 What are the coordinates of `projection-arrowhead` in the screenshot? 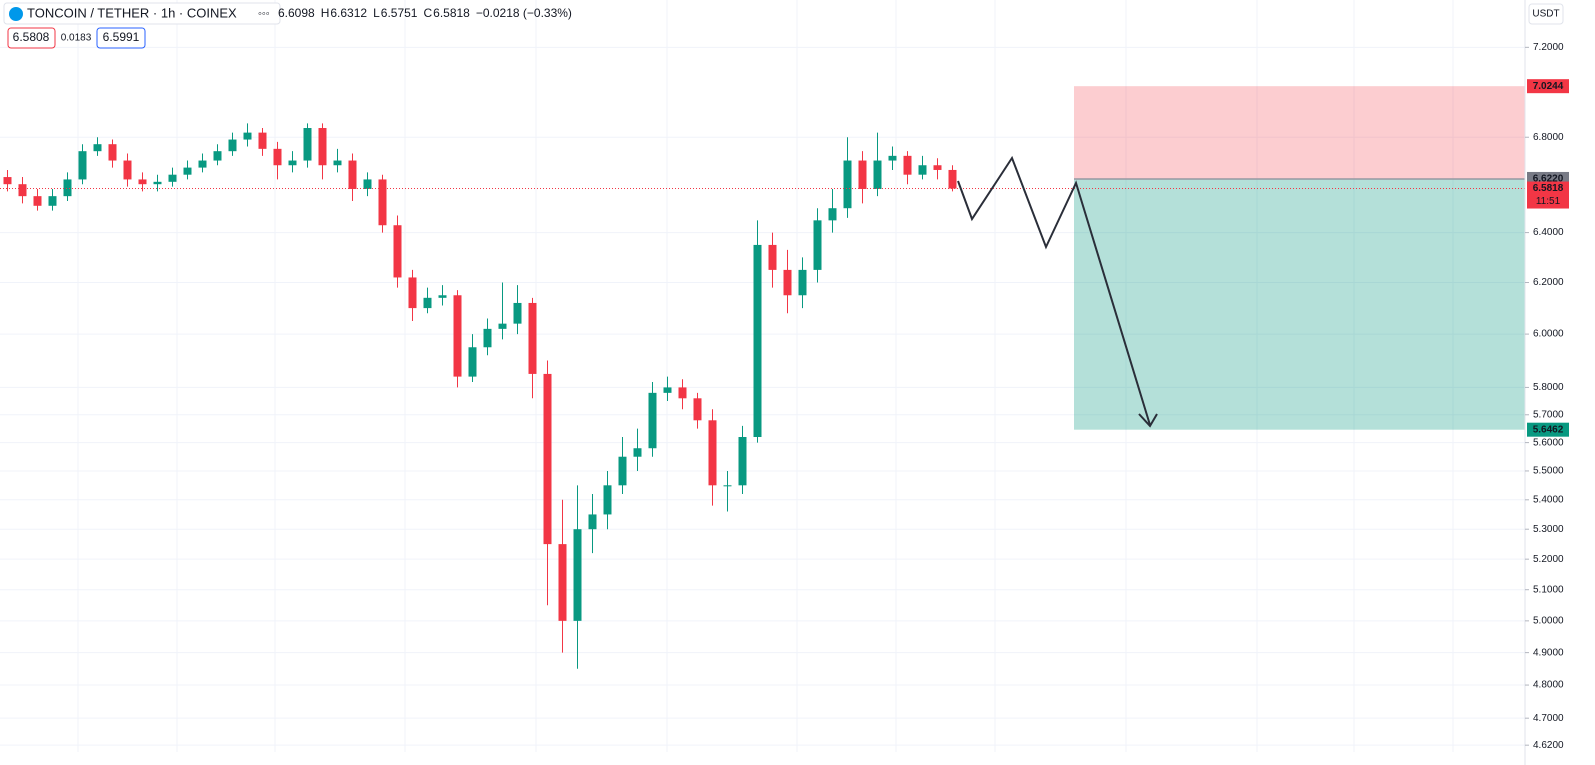 It's located at (1148, 420).